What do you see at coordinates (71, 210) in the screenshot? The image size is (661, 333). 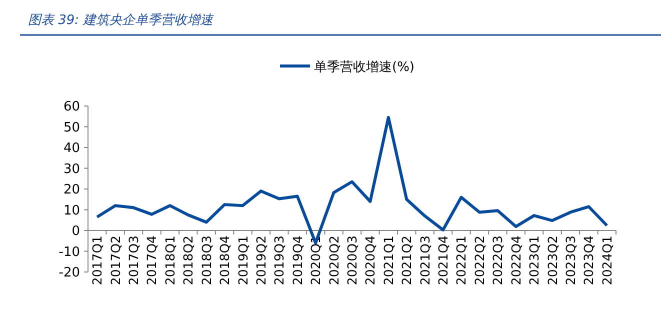 I see `y-tick-label: 10` at bounding box center [71, 210].